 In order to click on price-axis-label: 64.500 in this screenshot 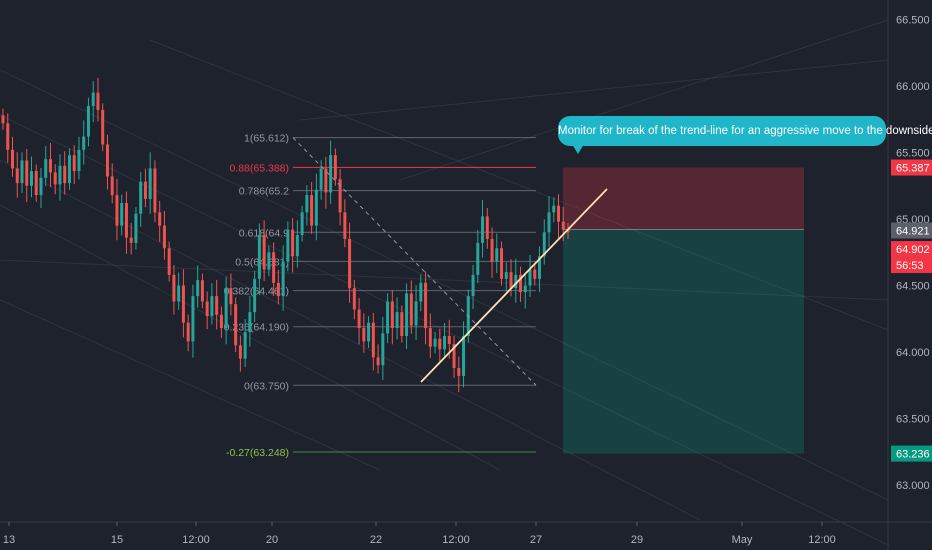, I will do `click(913, 287)`.